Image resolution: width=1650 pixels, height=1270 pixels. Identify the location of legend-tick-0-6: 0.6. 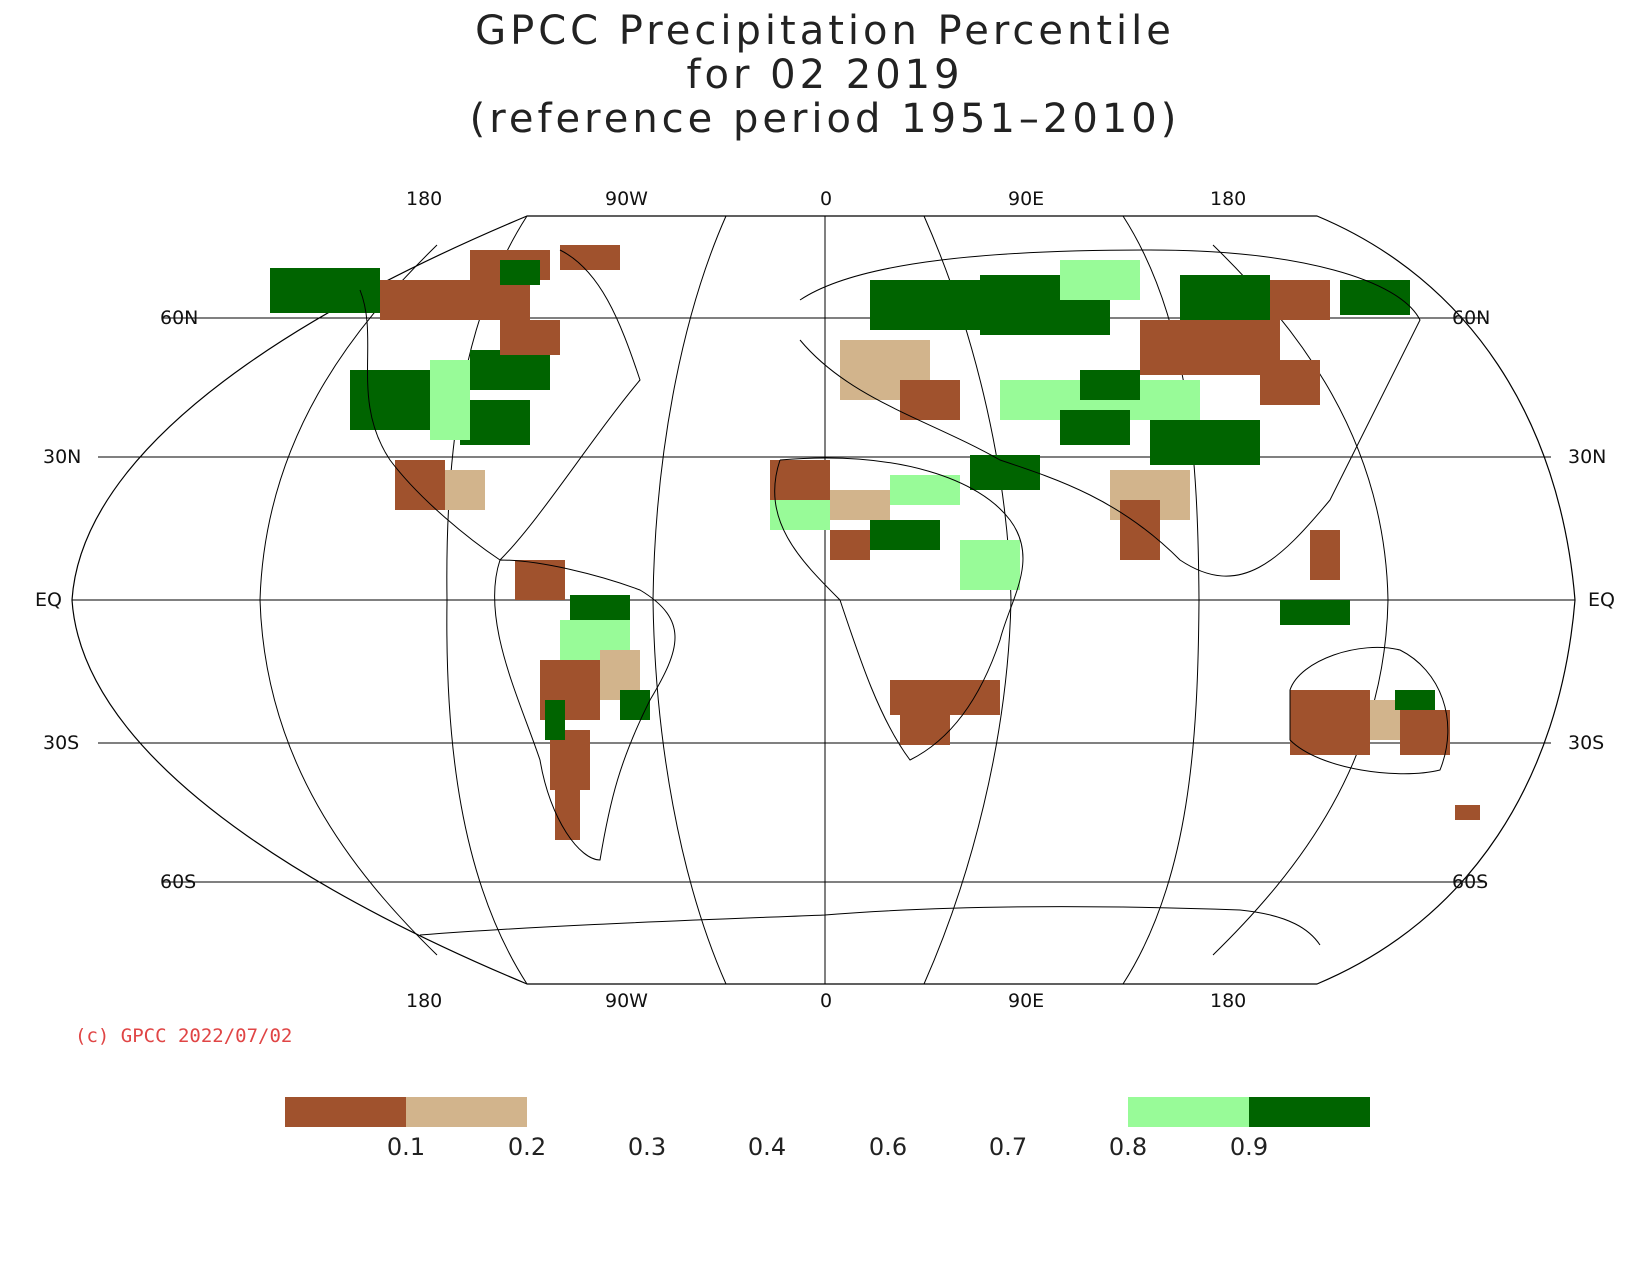
(888, 1147).